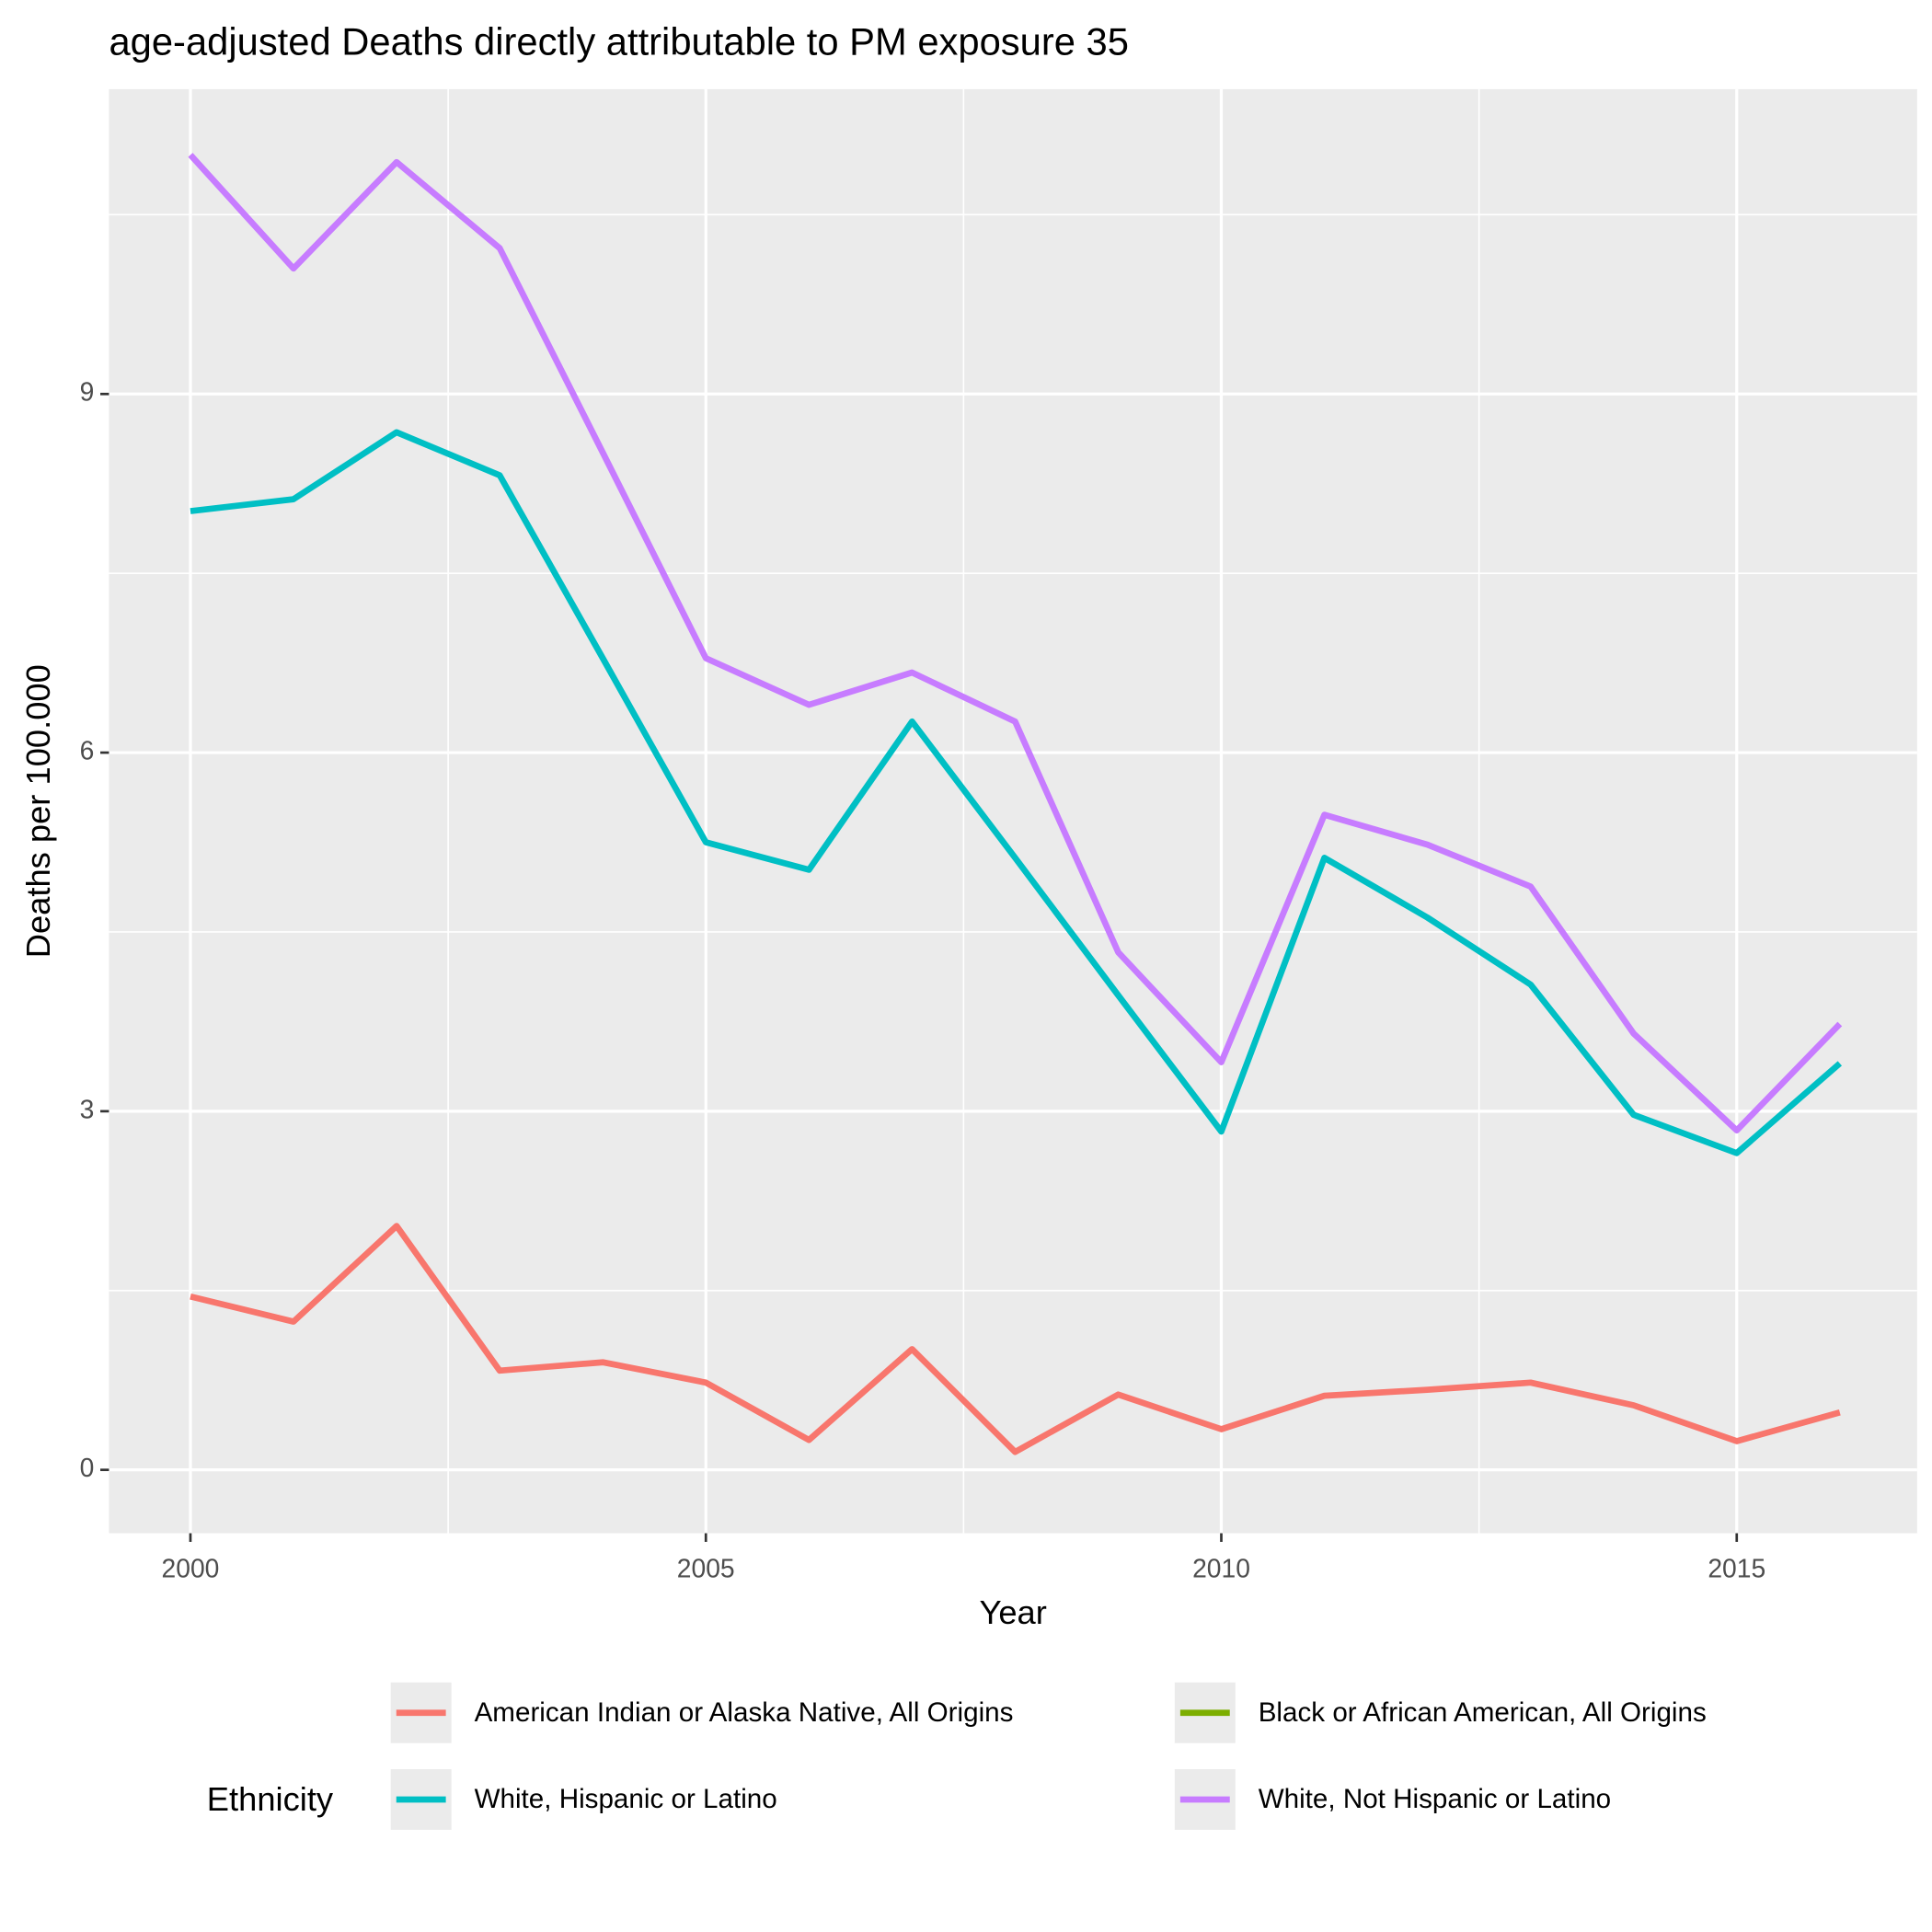  Describe the element at coordinates (87, 1108) in the screenshot. I see `y-tick-label: 3` at that location.